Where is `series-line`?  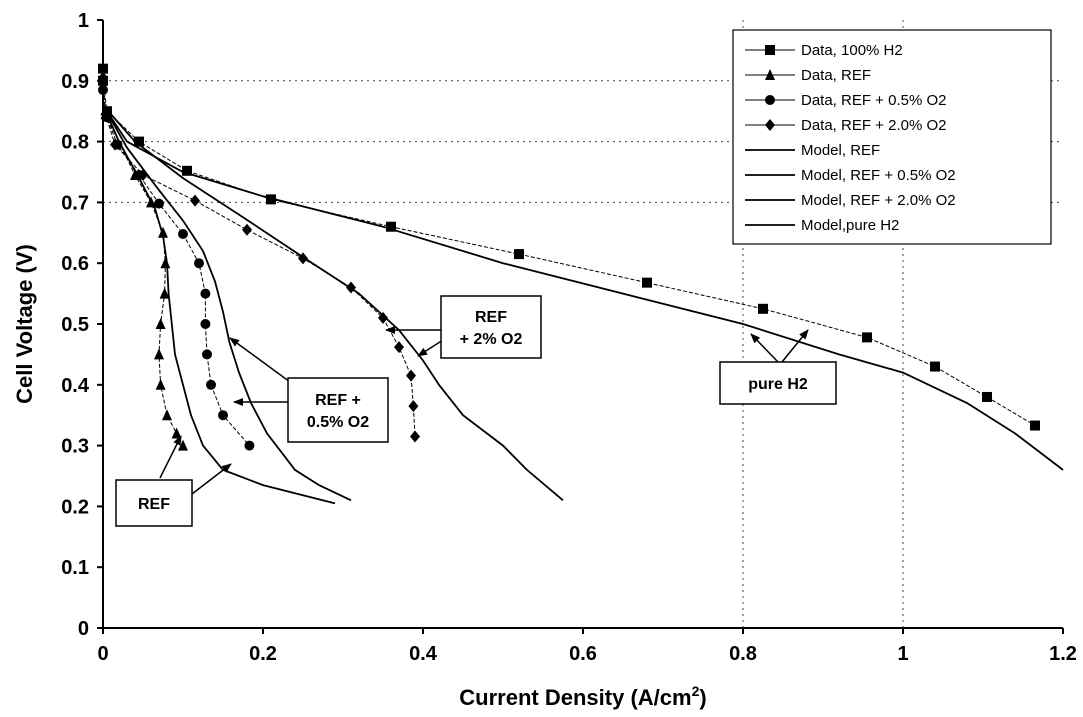 series-line is located at coordinates (227, 303).